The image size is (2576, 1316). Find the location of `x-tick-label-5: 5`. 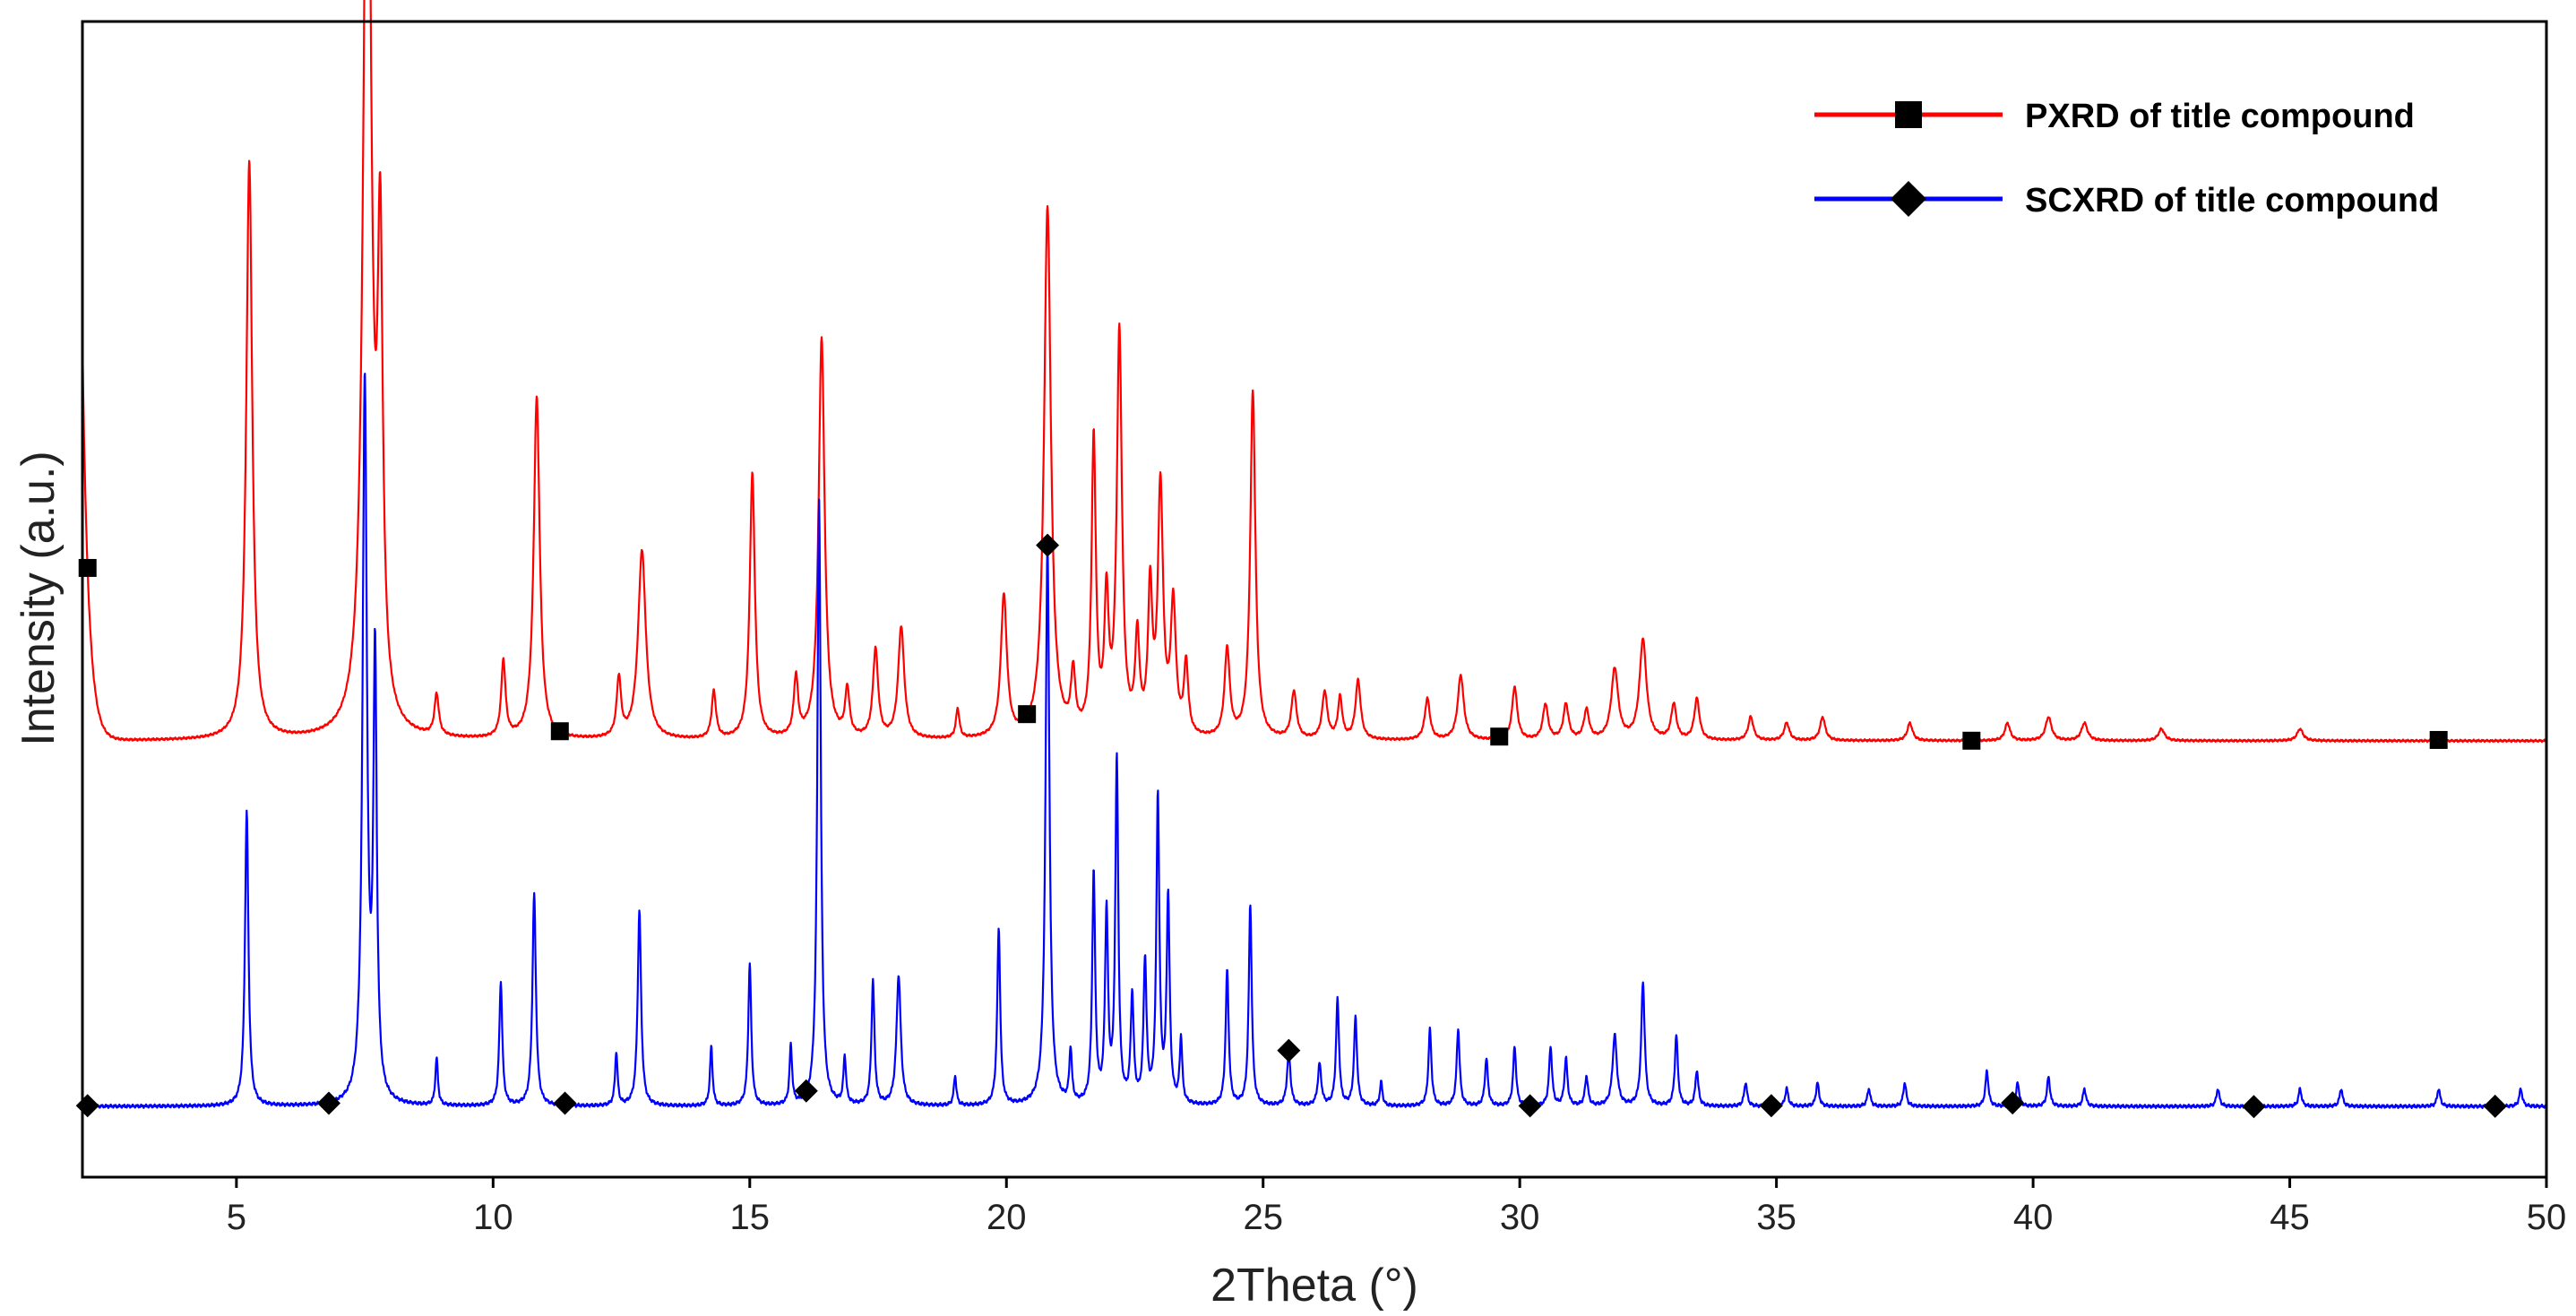

x-tick-label-5: 5 is located at coordinates (237, 1217).